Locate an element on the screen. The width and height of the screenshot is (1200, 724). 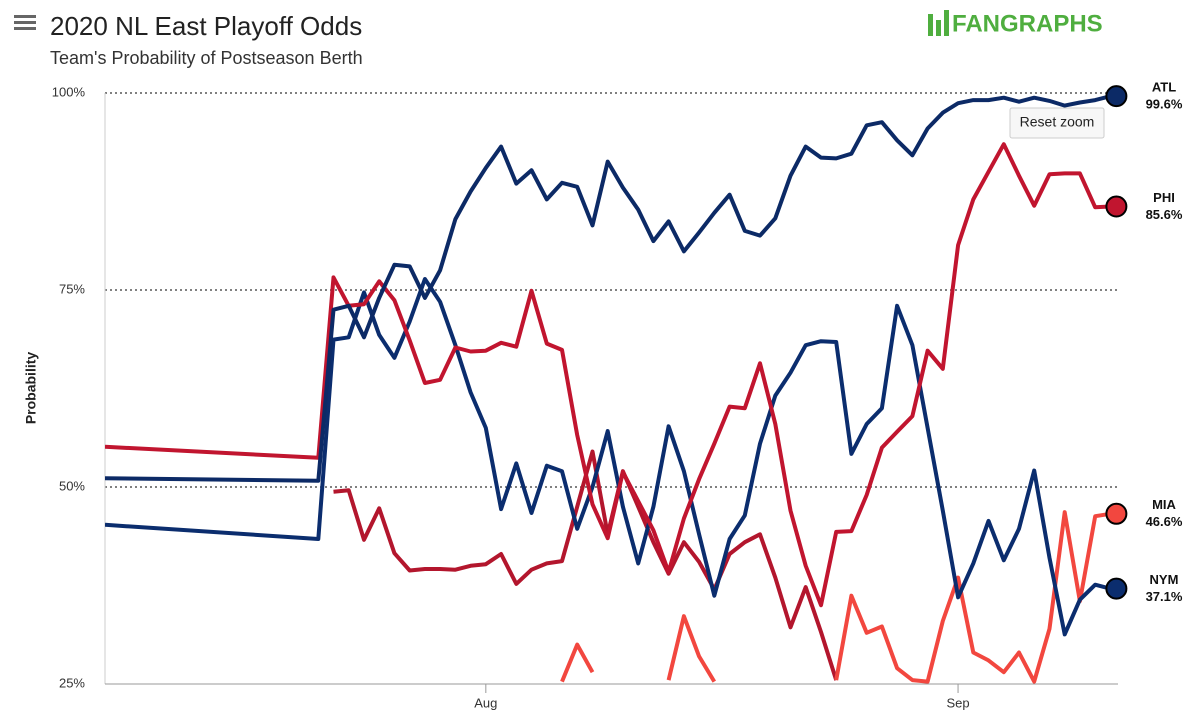
logo-text: FANGRAPHS is located at coordinates (1027, 23).